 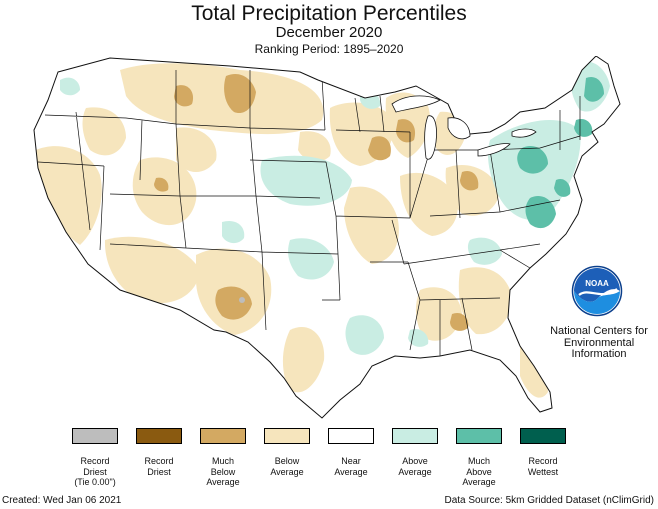 I want to click on legend-label-line: Near, so click(x=351, y=461).